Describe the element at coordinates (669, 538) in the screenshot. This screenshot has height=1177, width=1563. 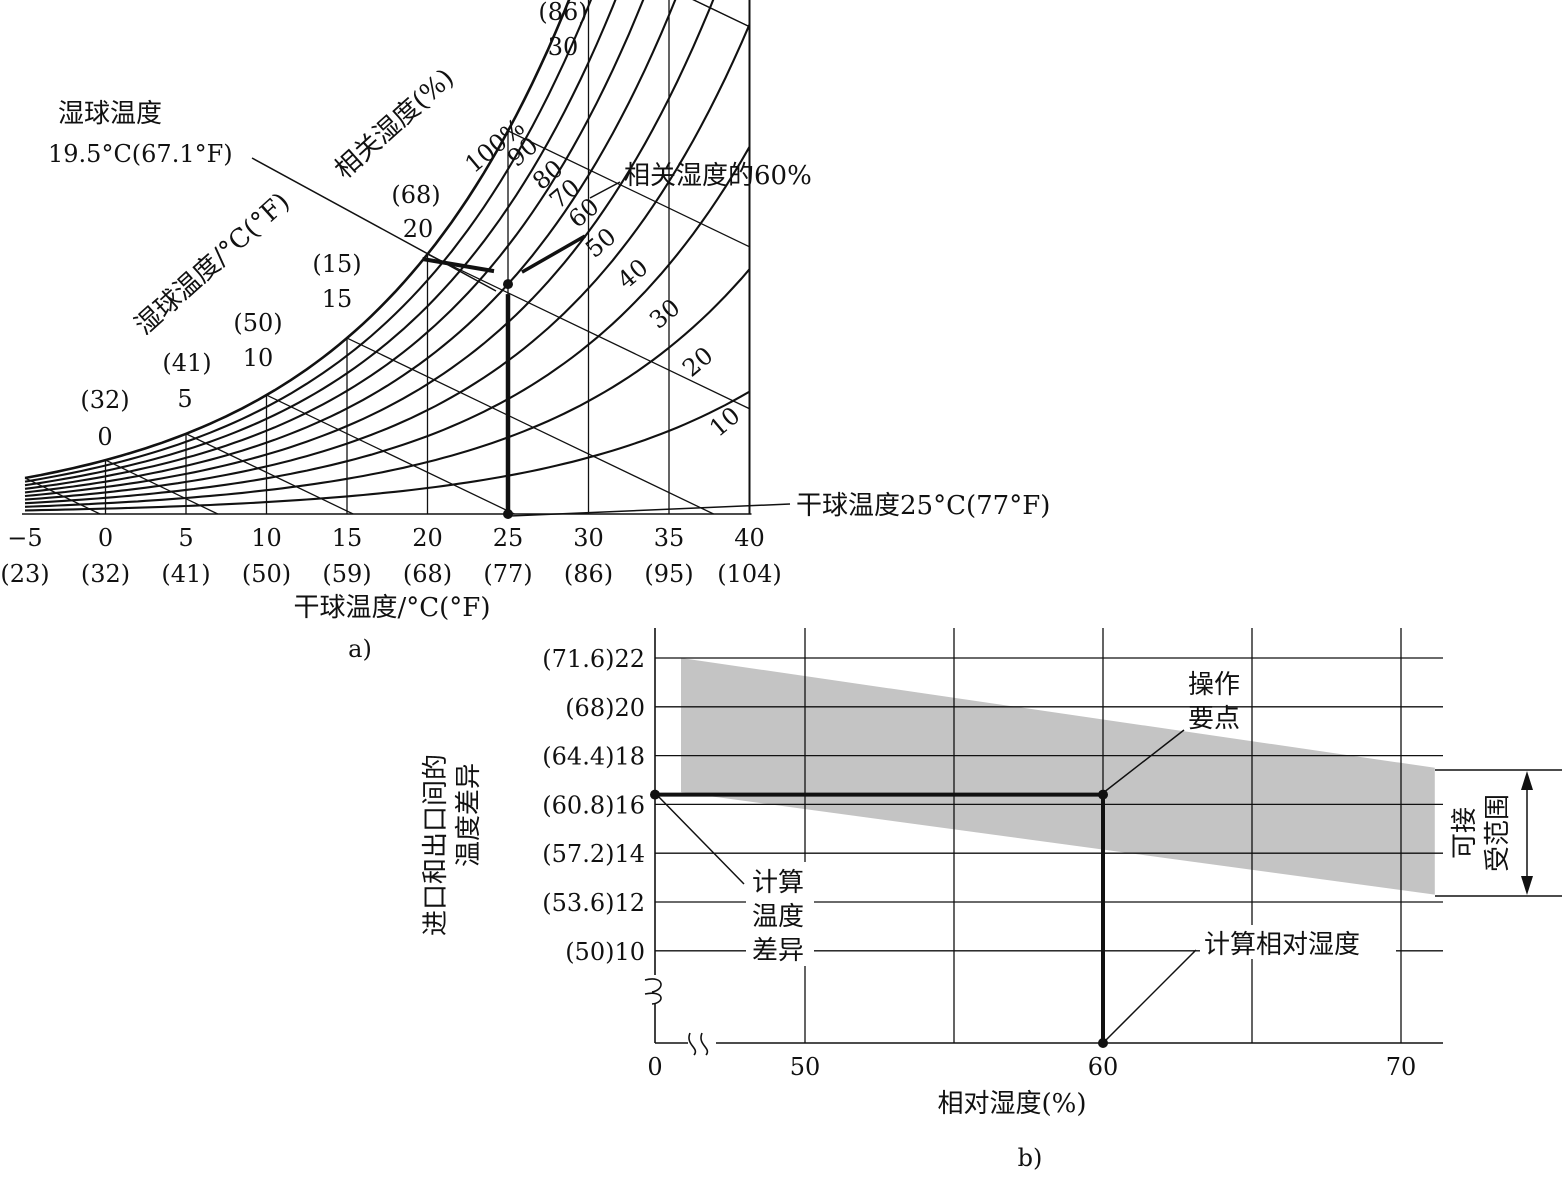
I see `x-tick-c: 35` at that location.